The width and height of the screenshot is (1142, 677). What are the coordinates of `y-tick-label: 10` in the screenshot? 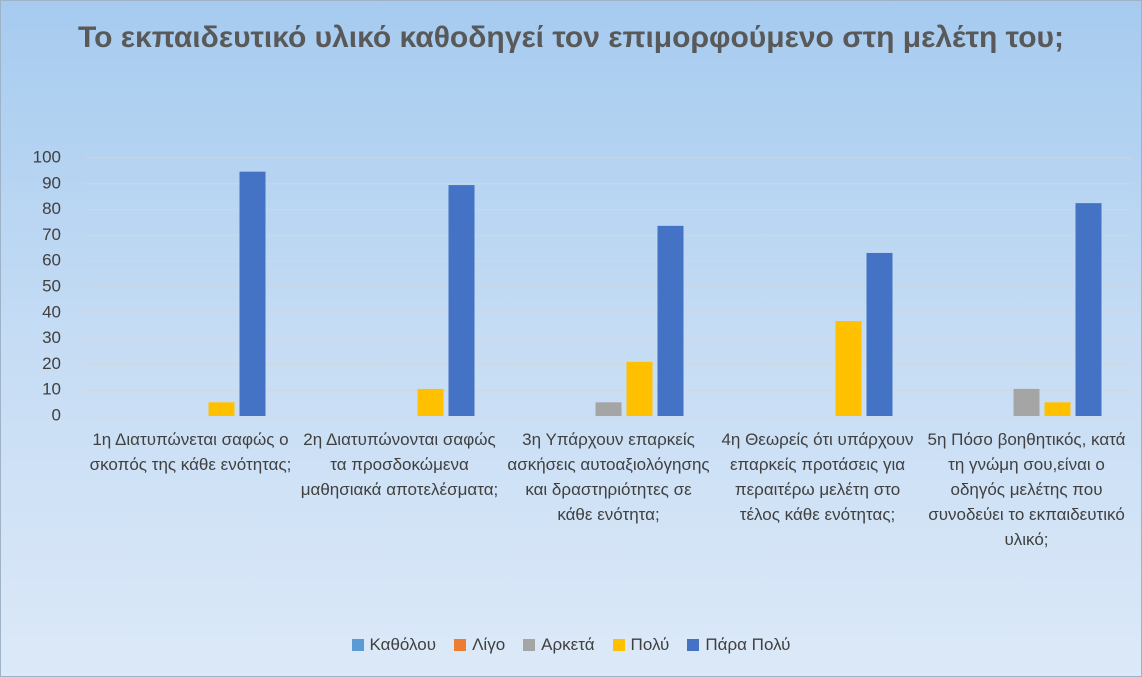 It's located at (51, 389).